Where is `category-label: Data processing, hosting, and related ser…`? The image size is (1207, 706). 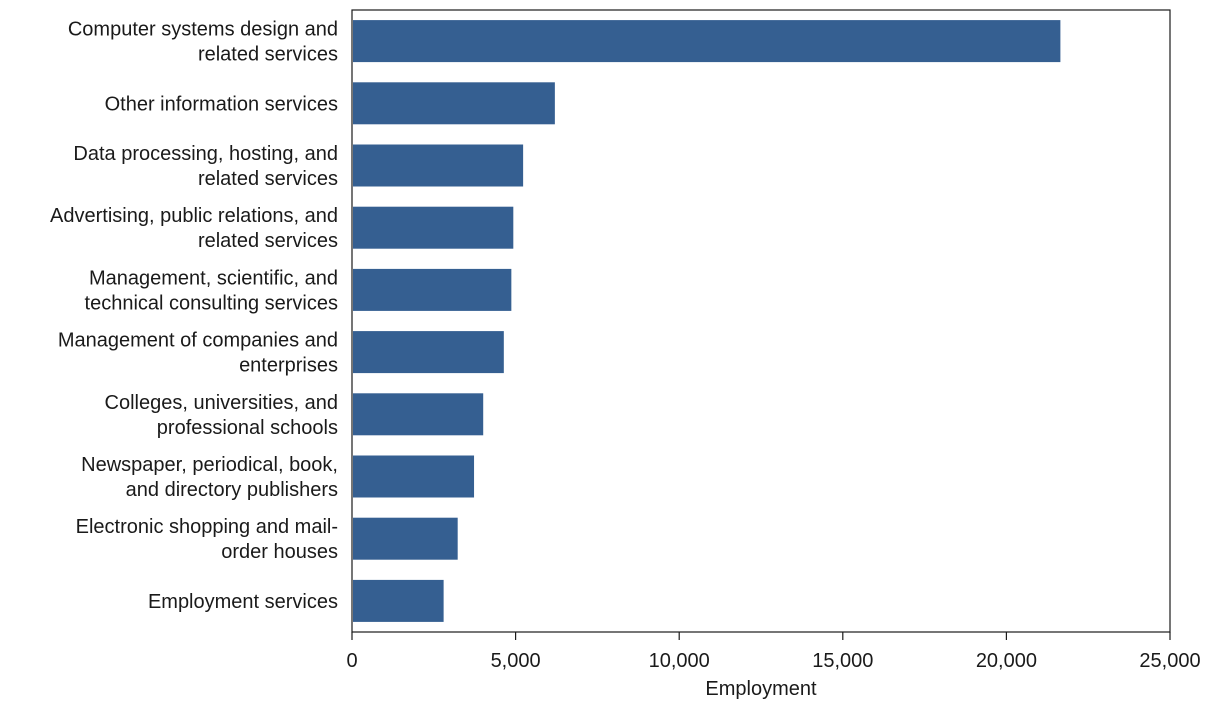
category-label: Data processing, hosting, and related ser… is located at coordinates (205, 166).